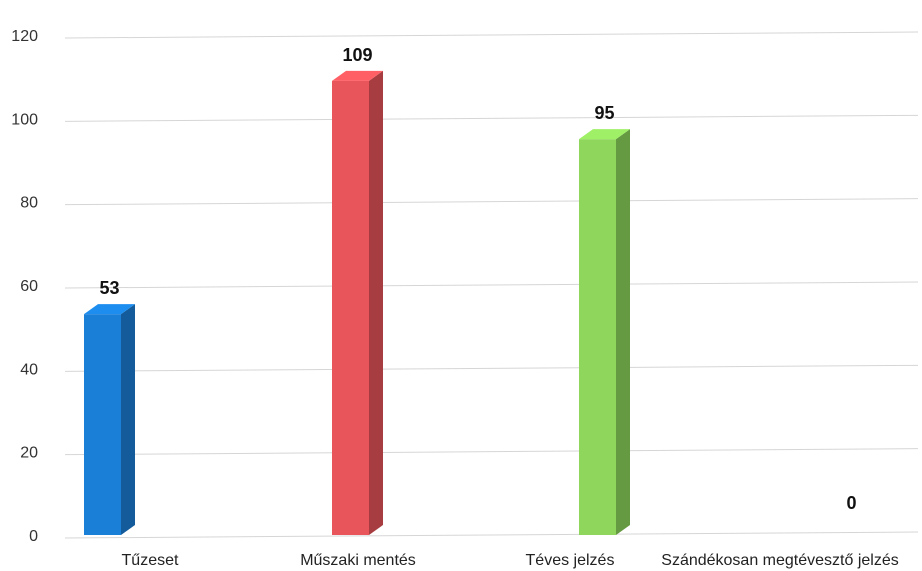 The height and width of the screenshot is (571, 922). I want to click on y-tick-label: 120, so click(24, 36).